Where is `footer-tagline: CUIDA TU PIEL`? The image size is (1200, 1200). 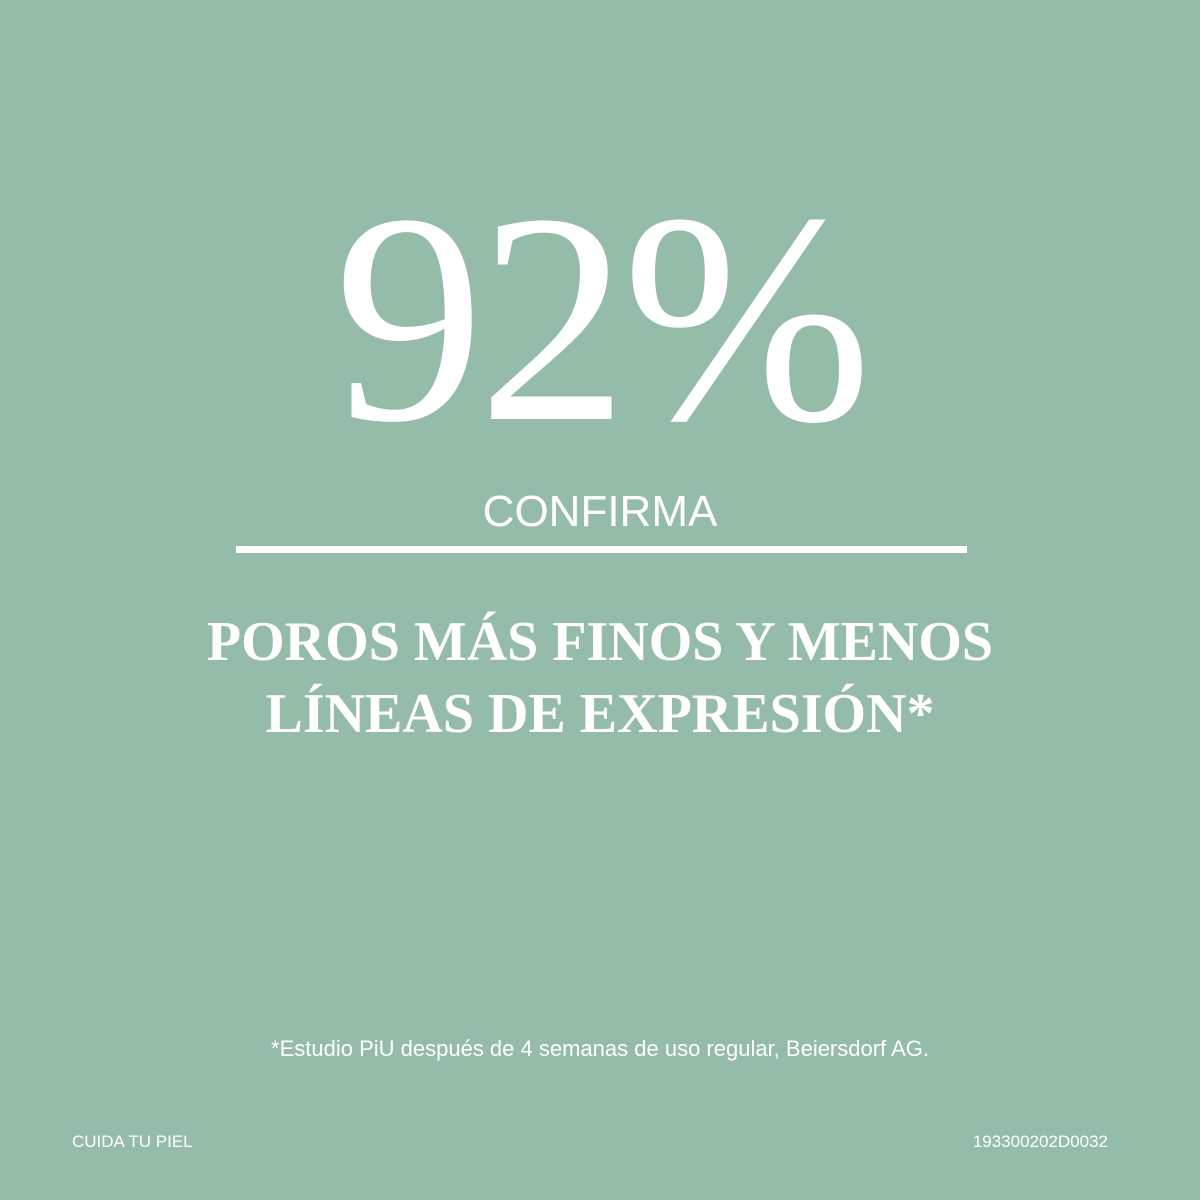
footer-tagline: CUIDA TU PIEL is located at coordinates (132, 1141).